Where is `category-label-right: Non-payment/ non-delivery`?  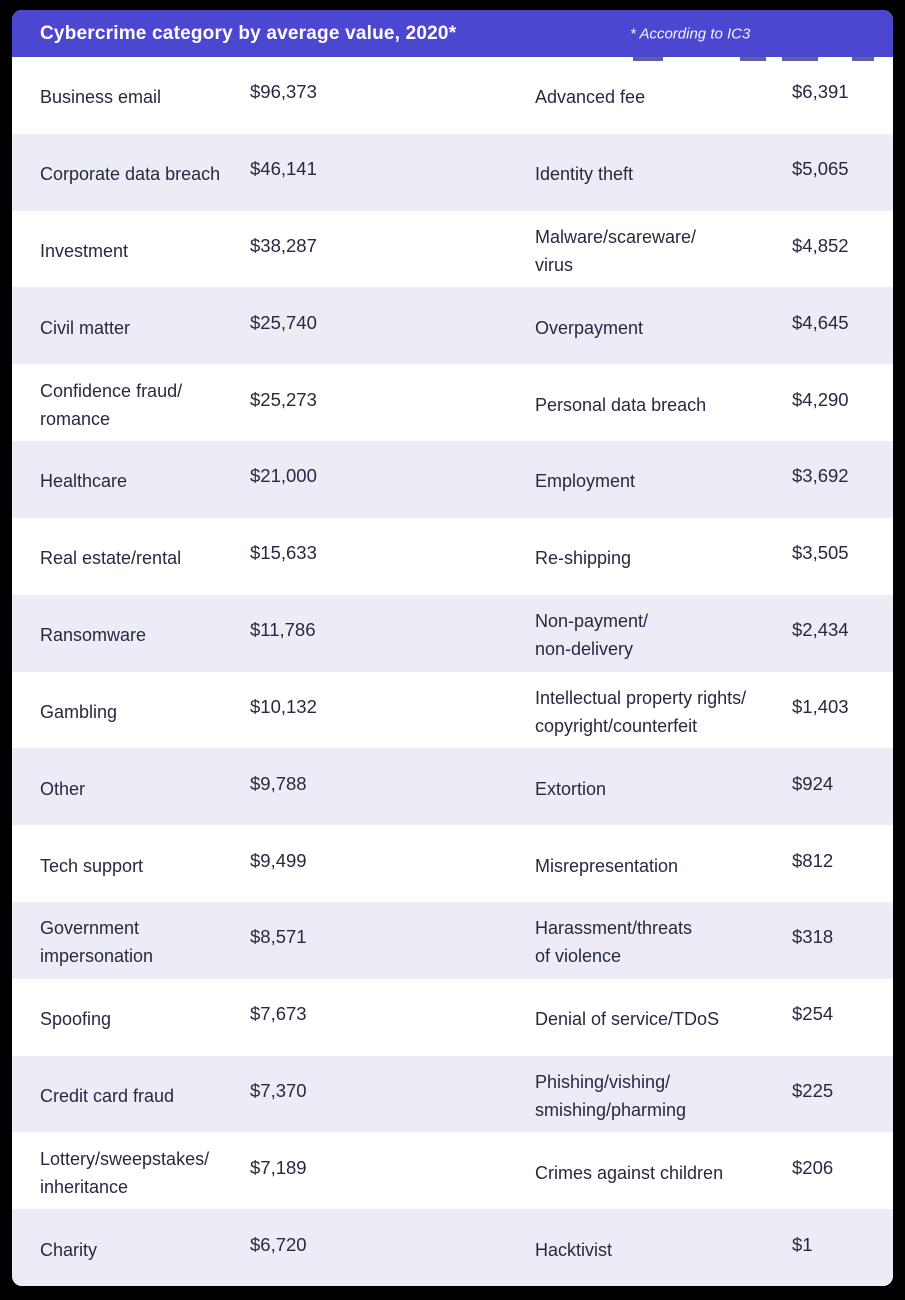
category-label-right: Non-payment/ non-delivery is located at coordinates (592, 635).